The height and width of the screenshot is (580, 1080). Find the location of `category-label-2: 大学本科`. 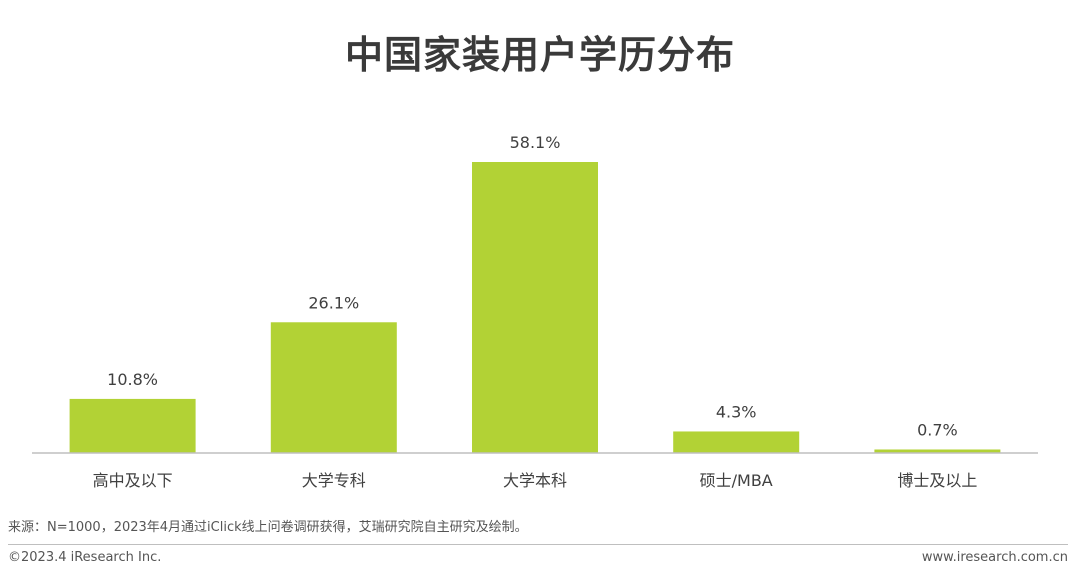

category-label-2: 大学本科 is located at coordinates (535, 480).